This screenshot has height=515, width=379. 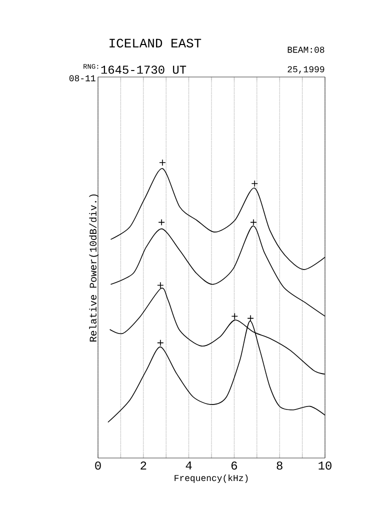 What do you see at coordinates (306, 70) in the screenshot?
I see `text: 25,1999` at bounding box center [306, 70].